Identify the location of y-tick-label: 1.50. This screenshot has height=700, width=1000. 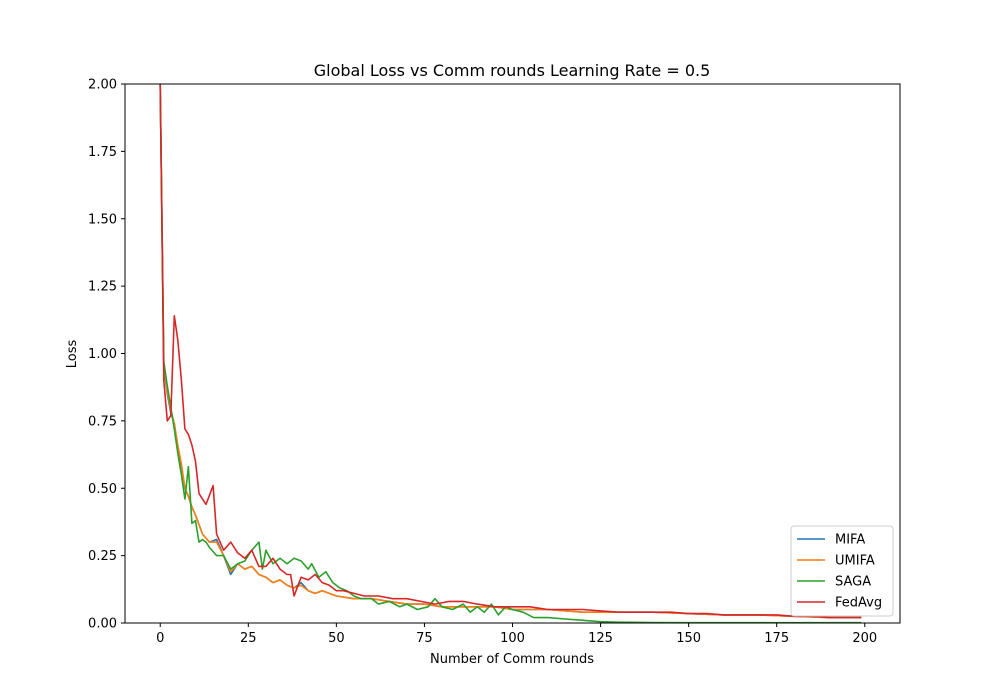
(102, 219).